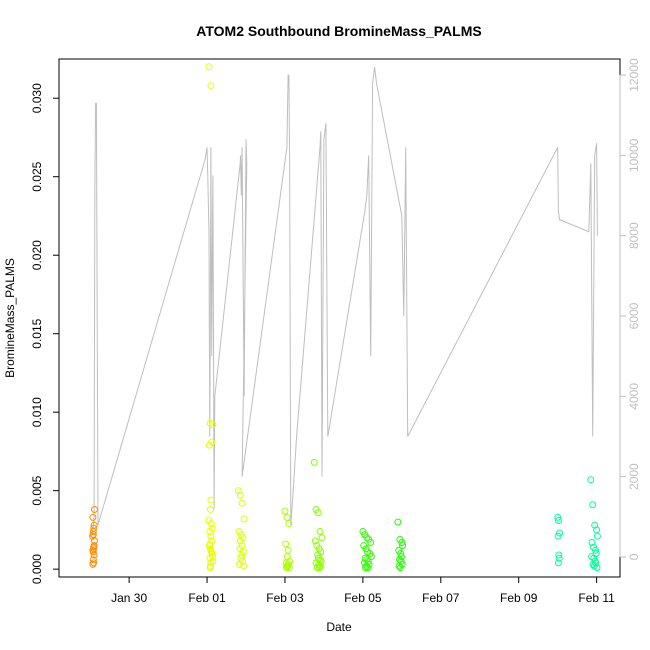 This screenshot has width=650, height=650. I want to click on y2-tick-label: 2000, so click(634, 476).